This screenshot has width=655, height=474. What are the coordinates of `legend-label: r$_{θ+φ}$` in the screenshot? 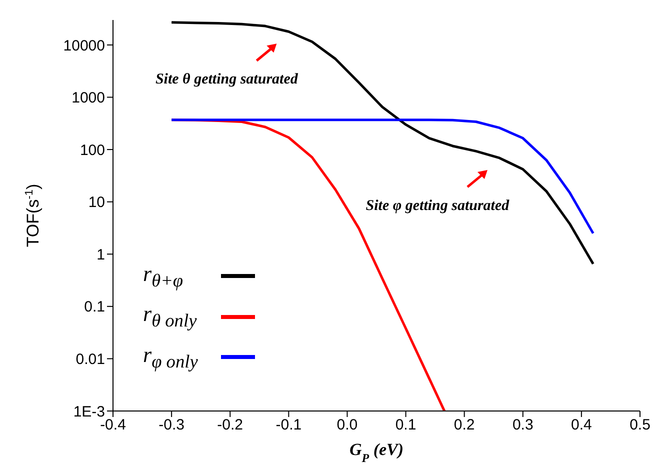 It's located at (163, 276).